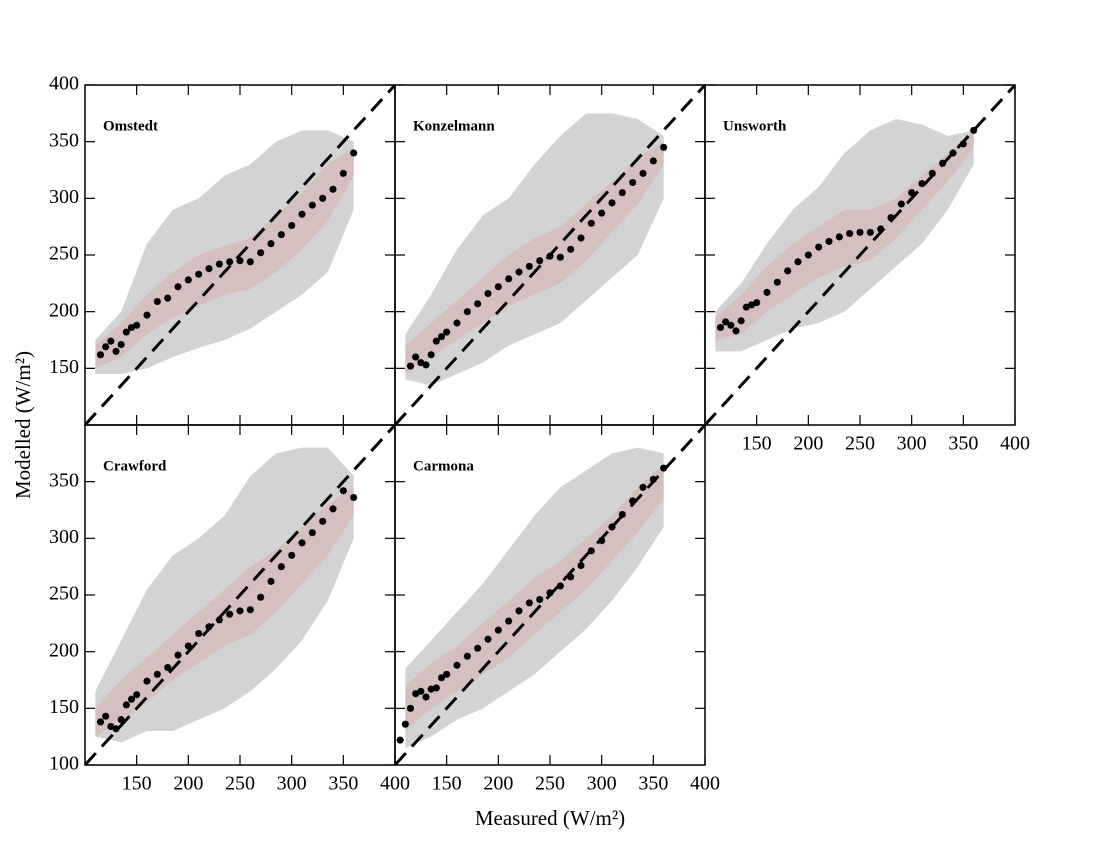 The image size is (1100, 850). What do you see at coordinates (534, 597) in the screenshot?
I see `inner-band` at bounding box center [534, 597].